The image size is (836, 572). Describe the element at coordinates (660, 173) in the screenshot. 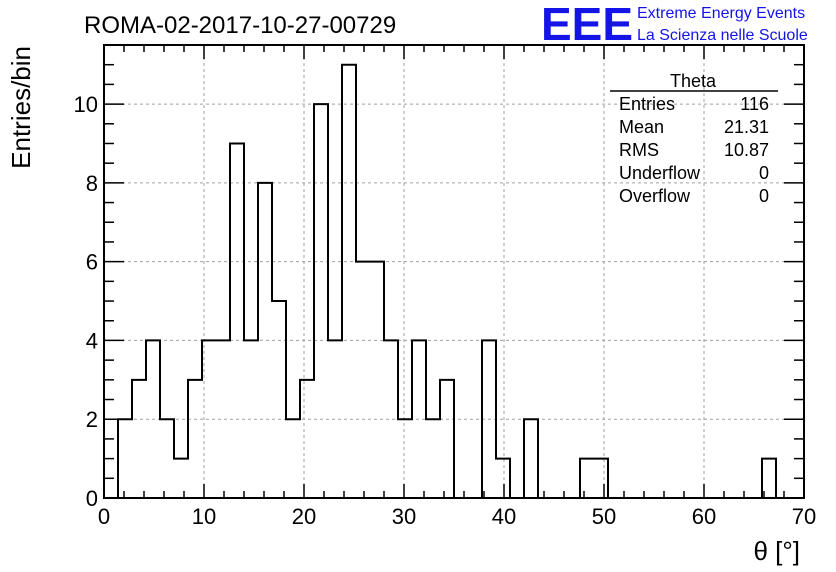

I see `stats-row-label: Underflow` at that location.